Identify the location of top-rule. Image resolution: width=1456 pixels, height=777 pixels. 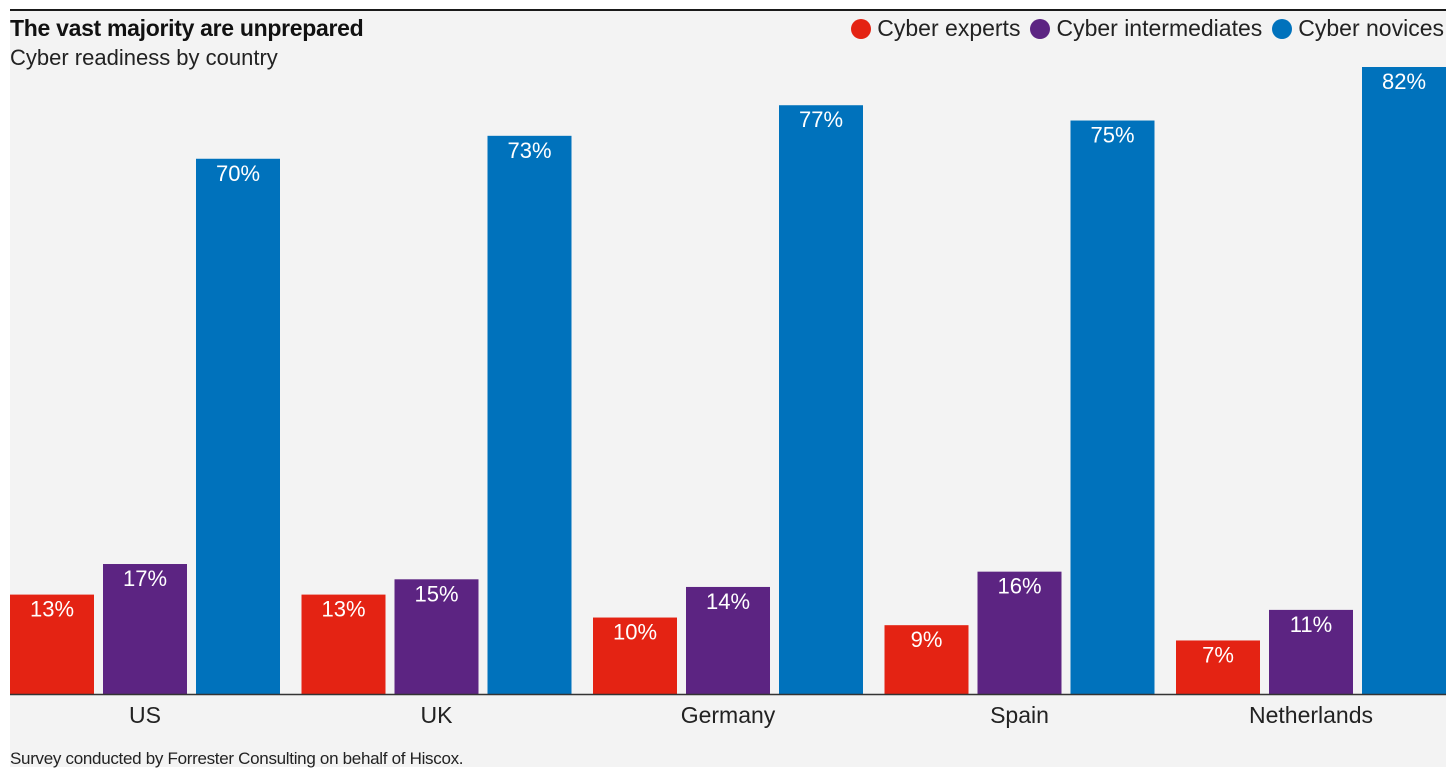
(728, 10).